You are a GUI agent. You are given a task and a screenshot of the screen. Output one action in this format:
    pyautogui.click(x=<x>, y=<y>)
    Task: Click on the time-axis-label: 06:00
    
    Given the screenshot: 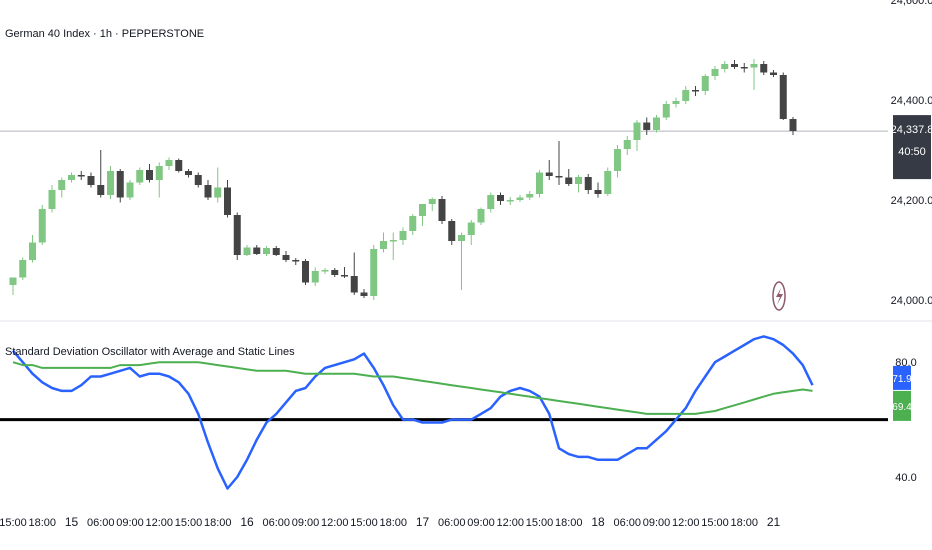 What is the action you would take?
    pyautogui.click(x=101, y=523)
    